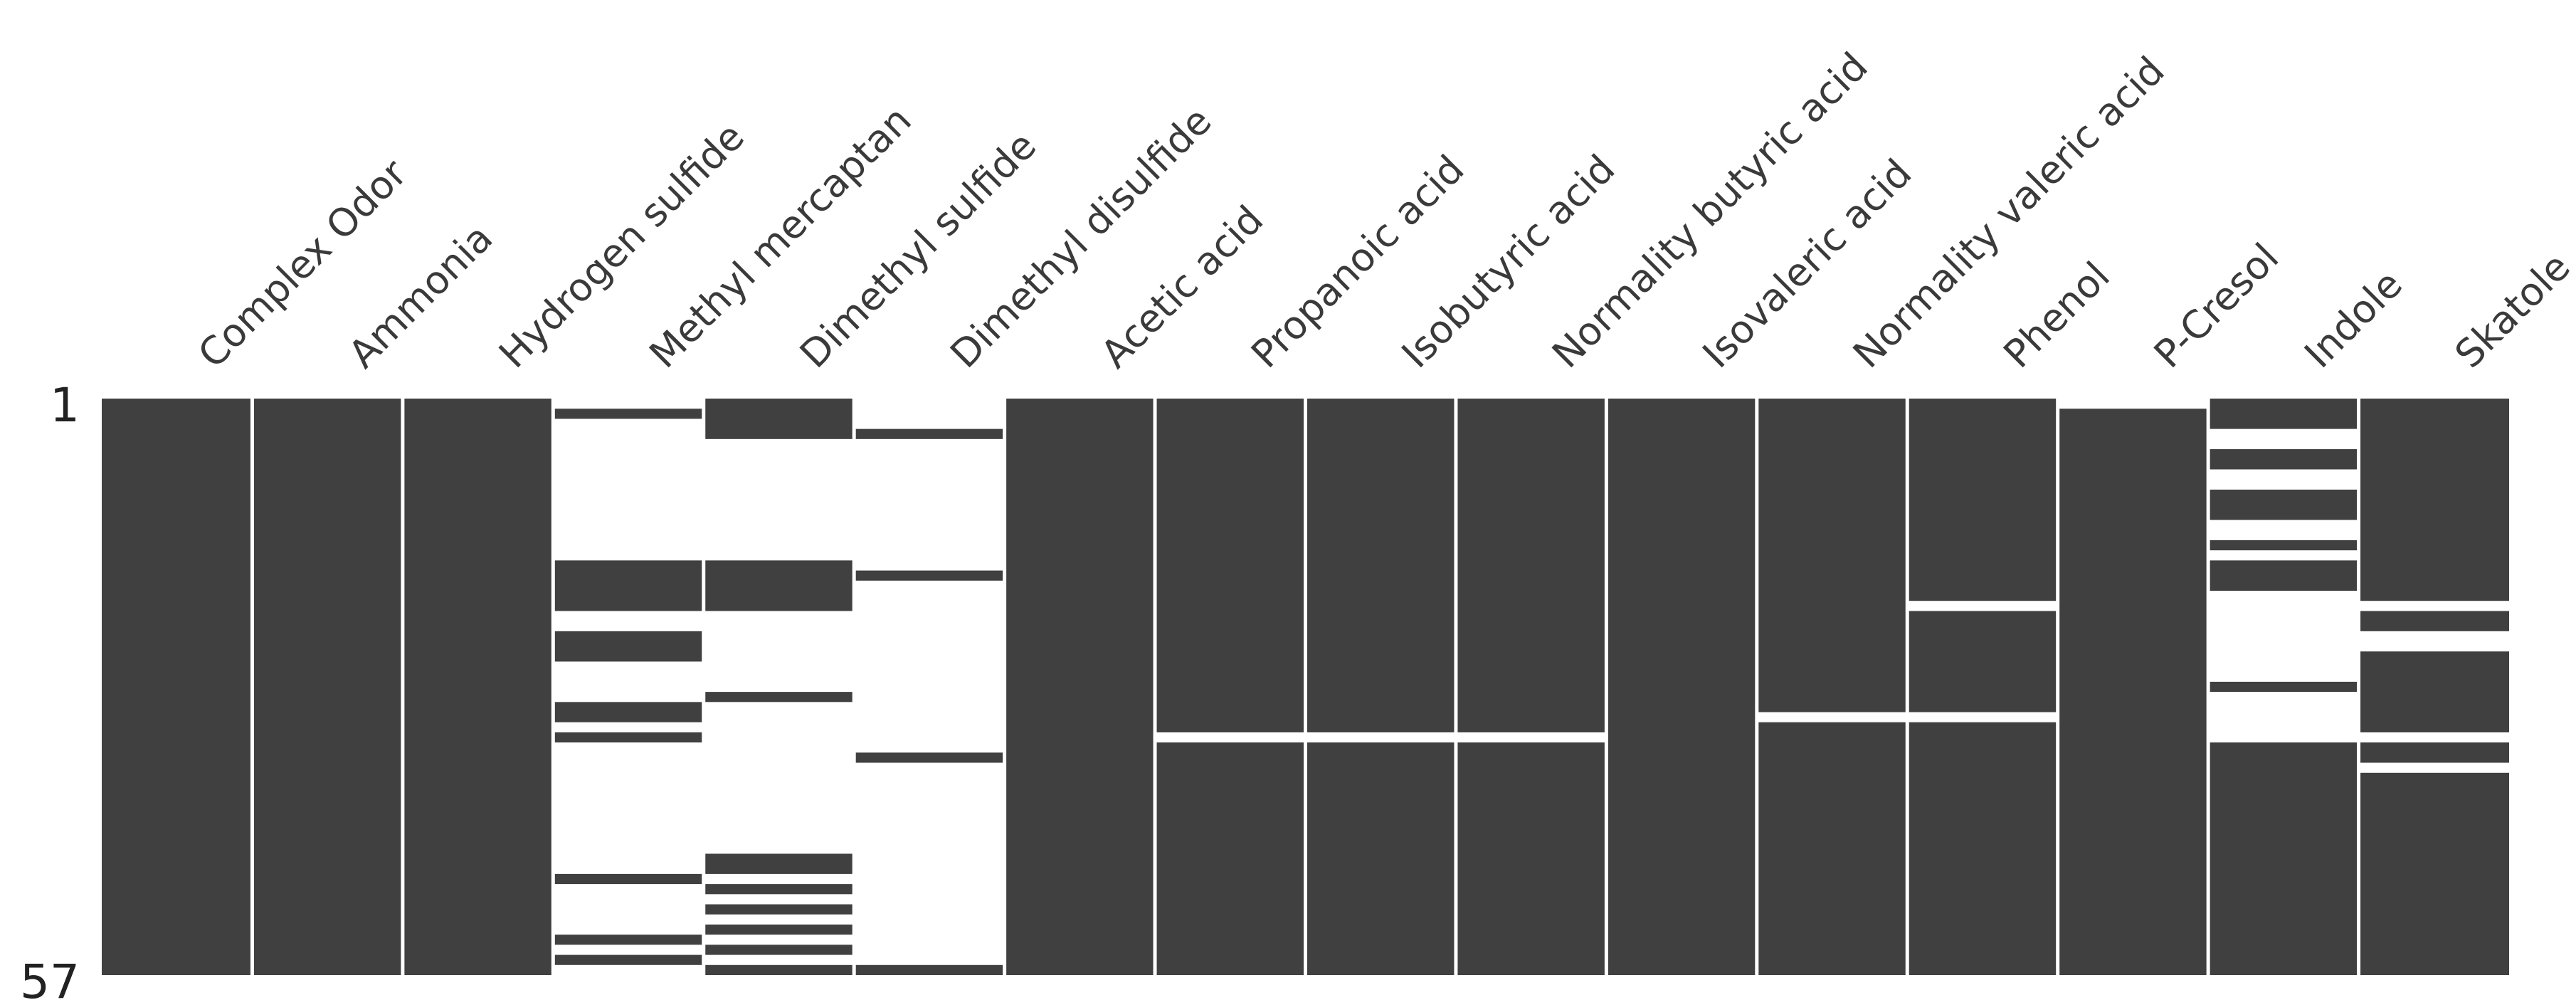 This screenshot has height=1005, width=2576. What do you see at coordinates (2009, 213) in the screenshot?
I see `column-label-normality-valeric-acid: Normality valeric acid` at bounding box center [2009, 213].